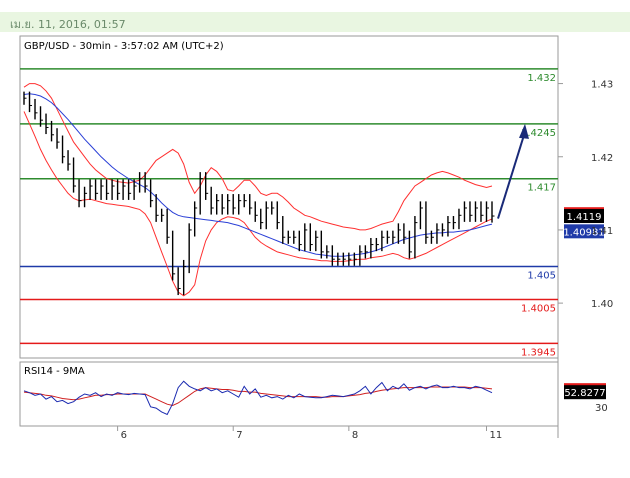 The image size is (630, 478). Describe the element at coordinates (601, 408) in the screenshot. I see `rsi-y-tick-label: 30` at that location.